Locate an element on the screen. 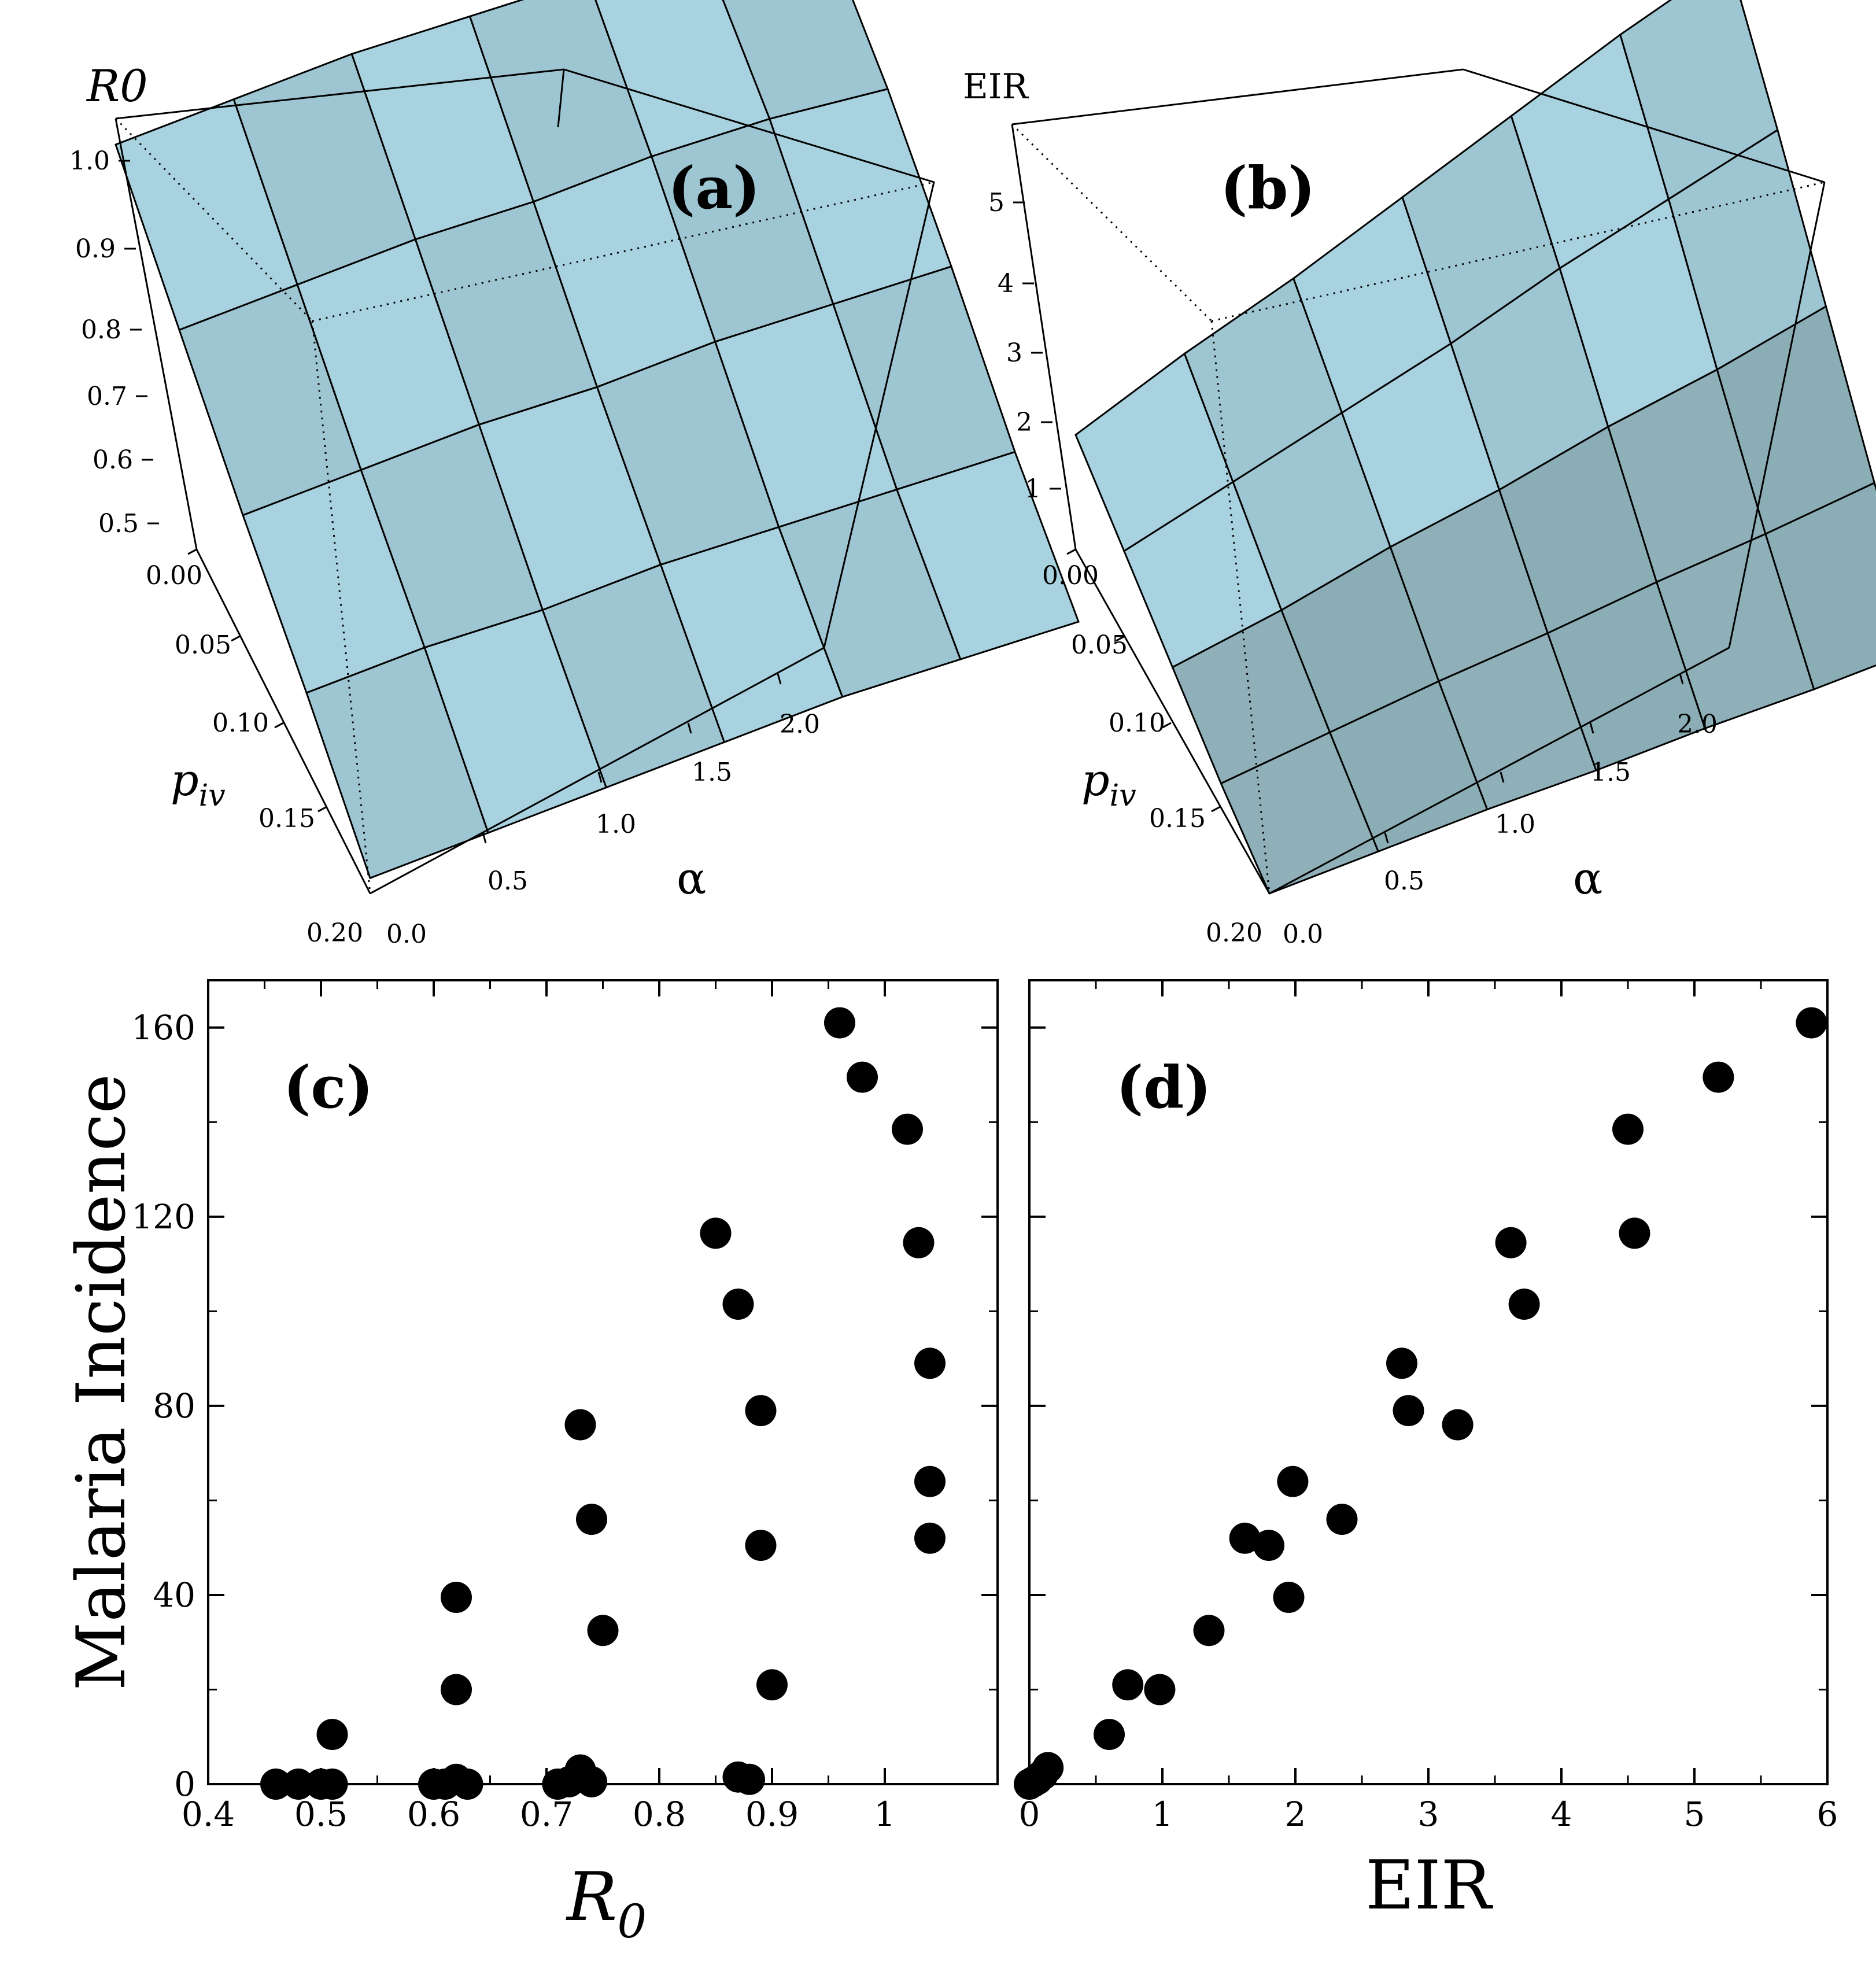 The image size is (1876, 1964). surface-b-x-tick-label: 1.5 is located at coordinates (1610, 772).